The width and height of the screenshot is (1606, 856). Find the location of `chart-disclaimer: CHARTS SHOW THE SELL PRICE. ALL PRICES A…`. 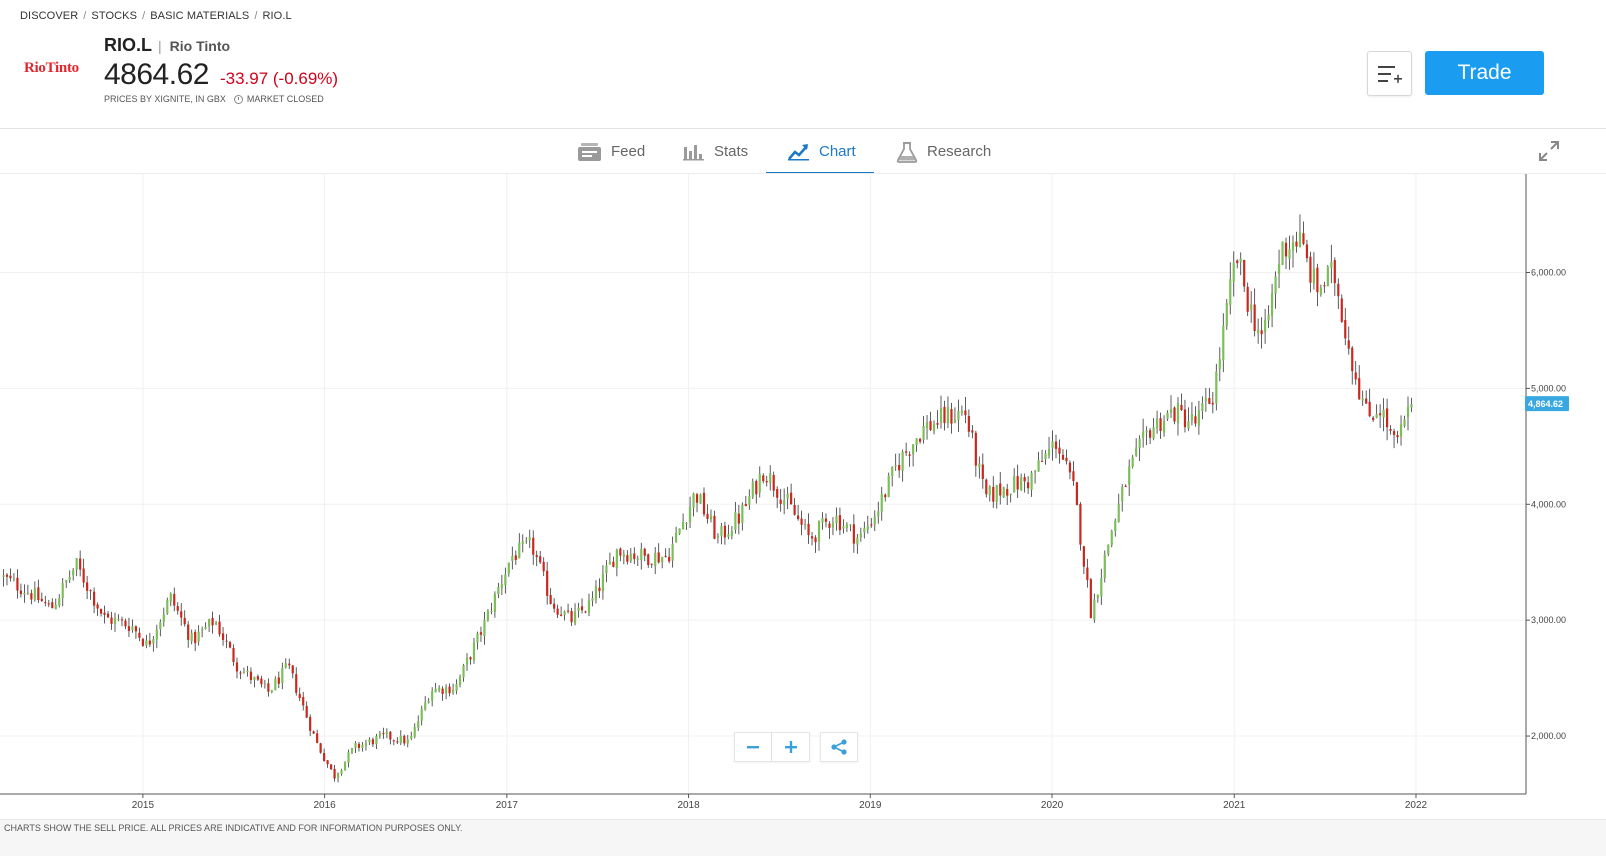

chart-disclaimer: CHARTS SHOW THE SELL PRICE. ALL PRICES A… is located at coordinates (803, 837).